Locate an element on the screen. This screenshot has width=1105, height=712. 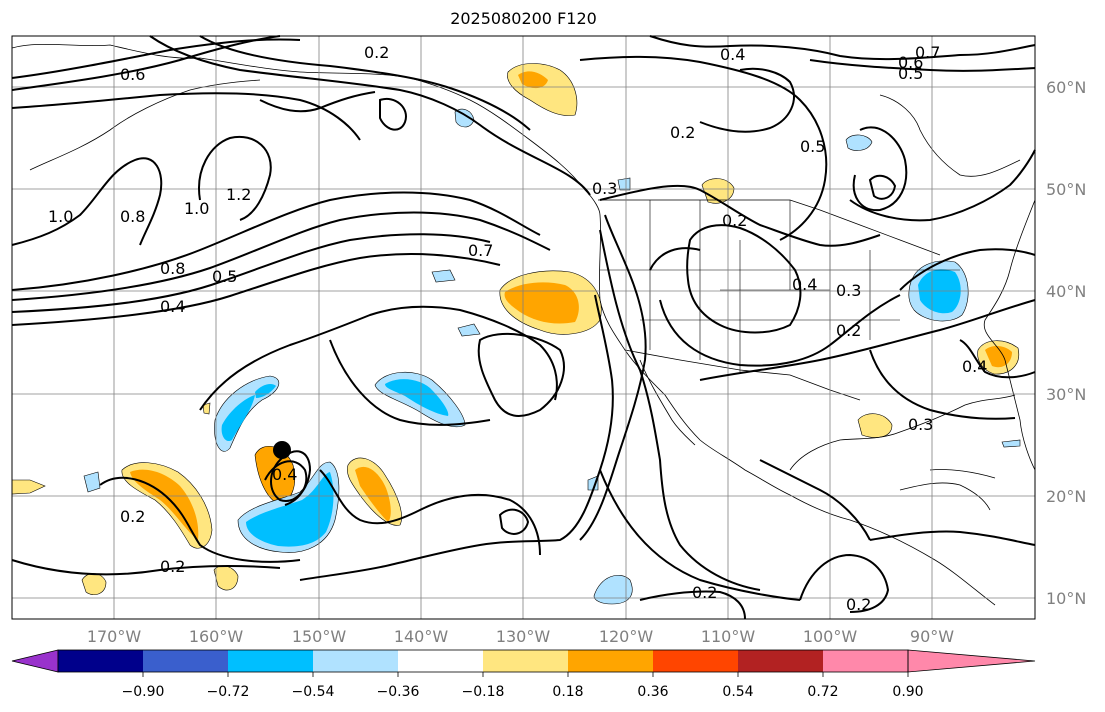
coast-alaska-pen is located at coordinates (145, 125).